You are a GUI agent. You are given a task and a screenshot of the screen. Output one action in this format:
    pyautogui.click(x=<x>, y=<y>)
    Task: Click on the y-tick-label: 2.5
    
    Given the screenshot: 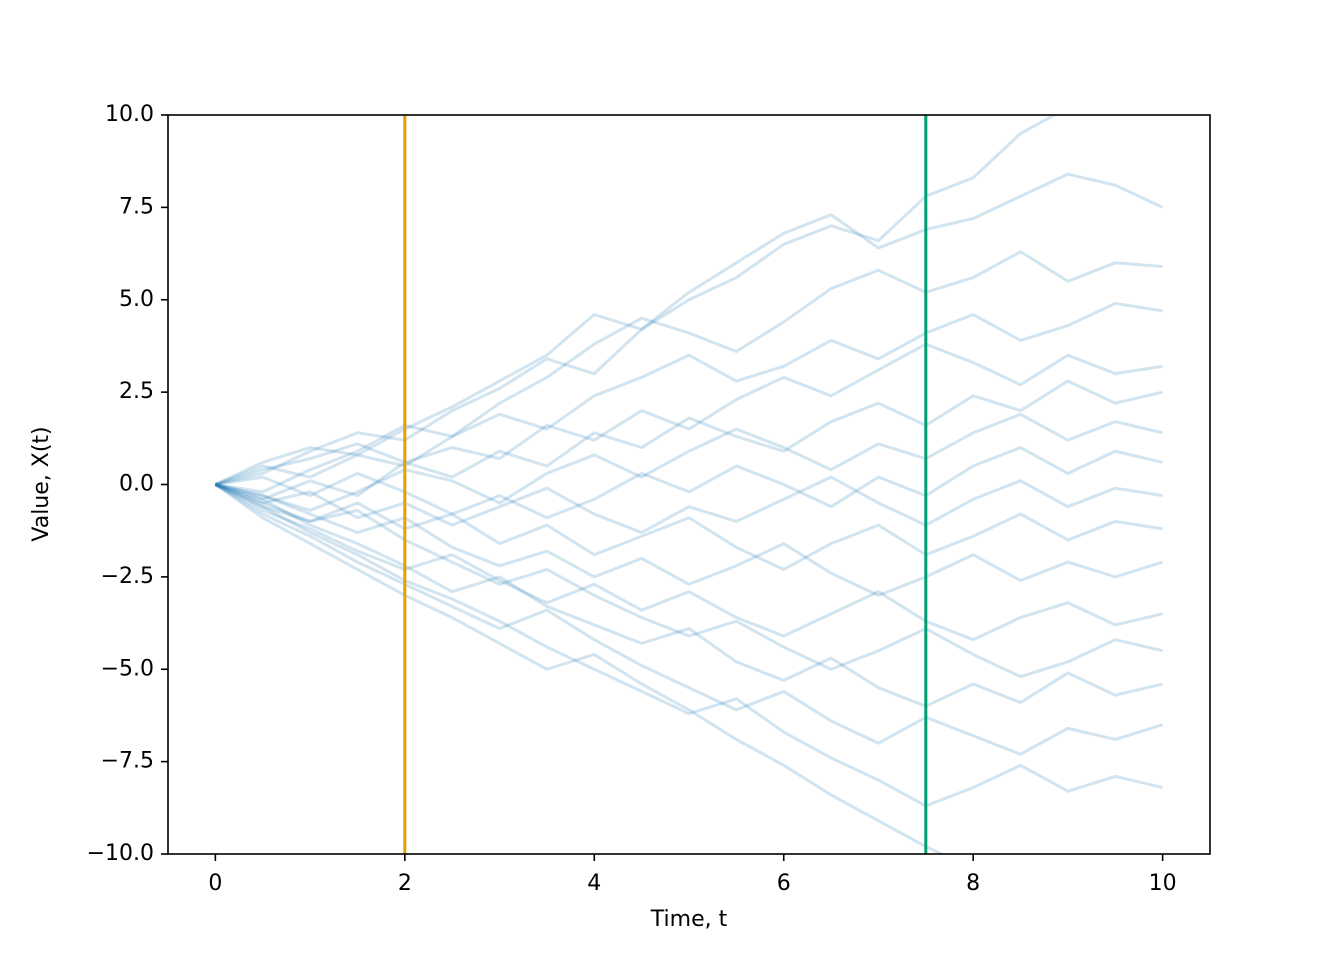 What is the action you would take?
    pyautogui.click(x=136, y=391)
    